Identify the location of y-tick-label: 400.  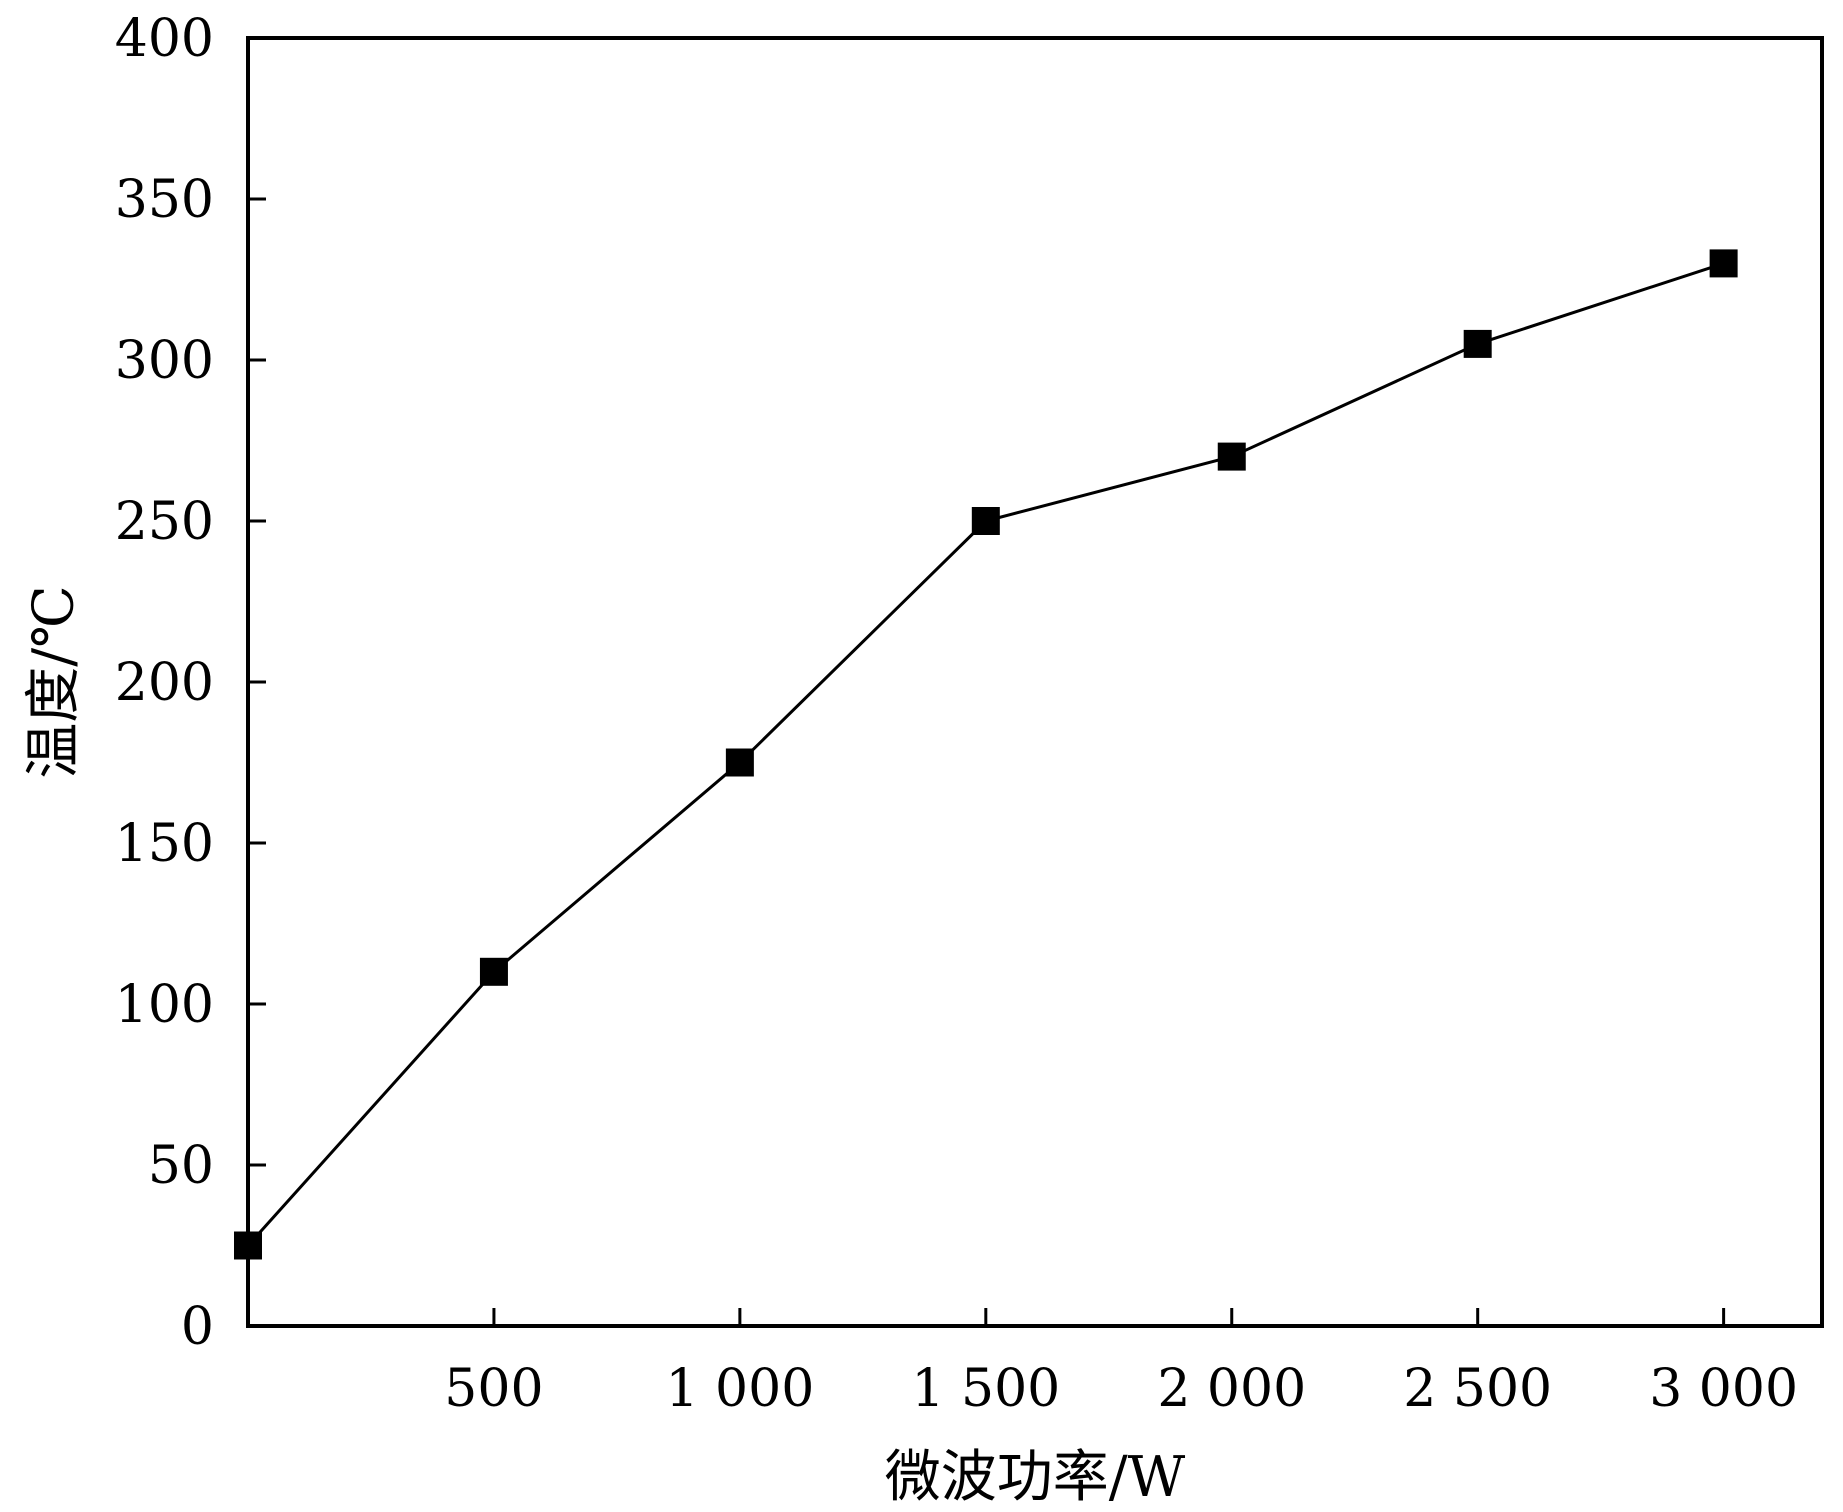
(164, 39).